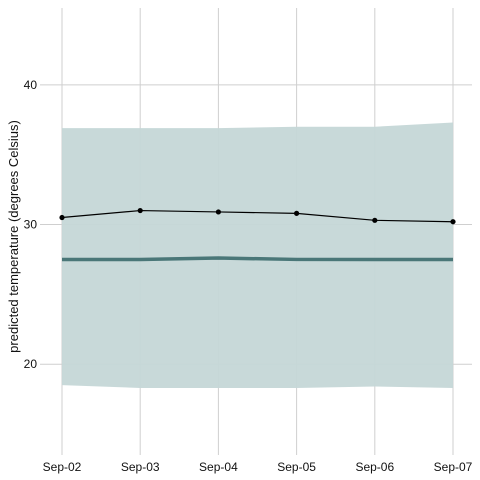 The height and width of the screenshot is (480, 480). What do you see at coordinates (31, 85) in the screenshot?
I see `y-tick-label: 40` at bounding box center [31, 85].